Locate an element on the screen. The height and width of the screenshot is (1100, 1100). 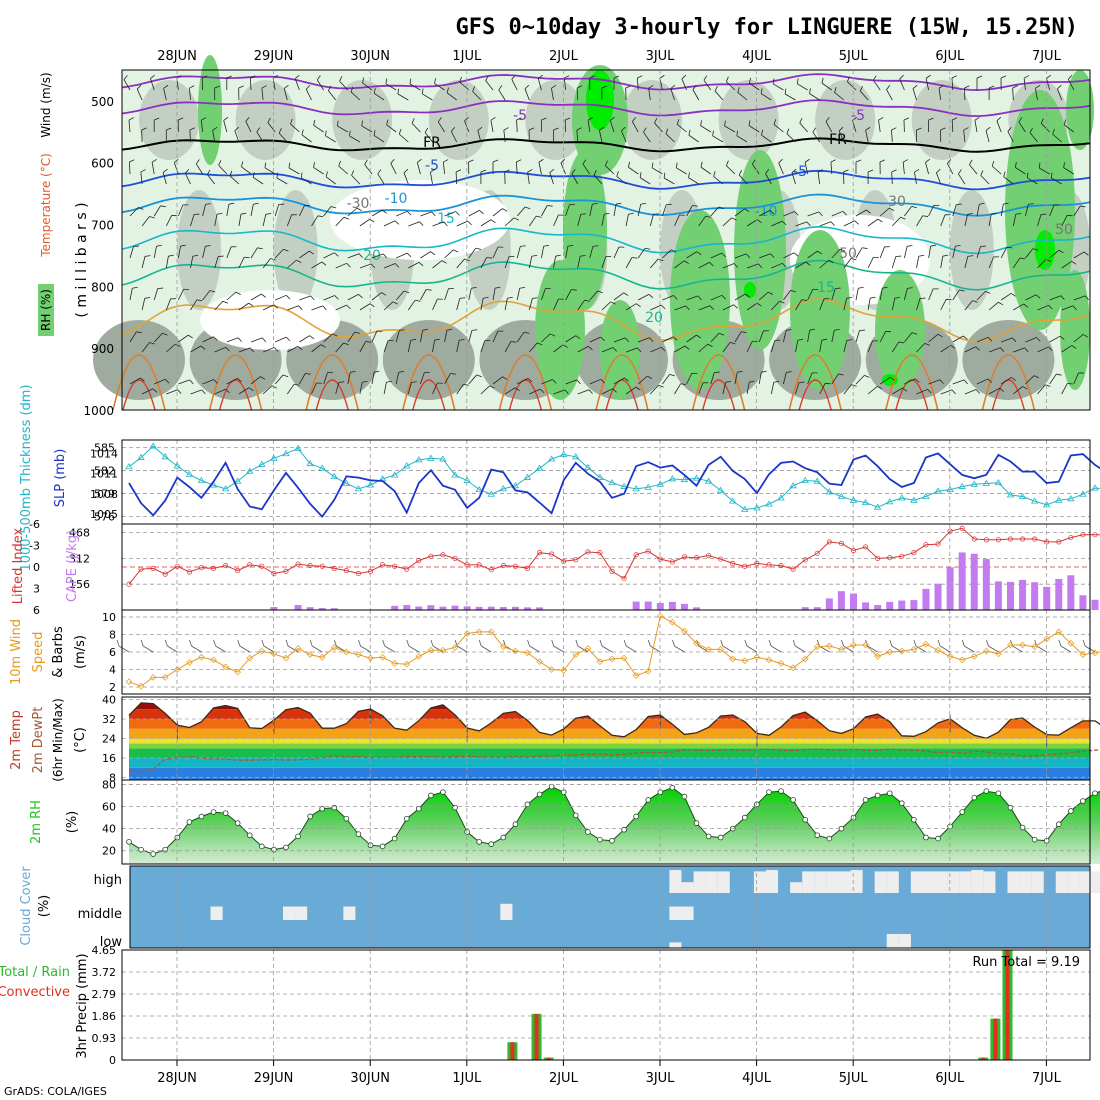
rh-moist-plume is located at coordinates (620, 350).